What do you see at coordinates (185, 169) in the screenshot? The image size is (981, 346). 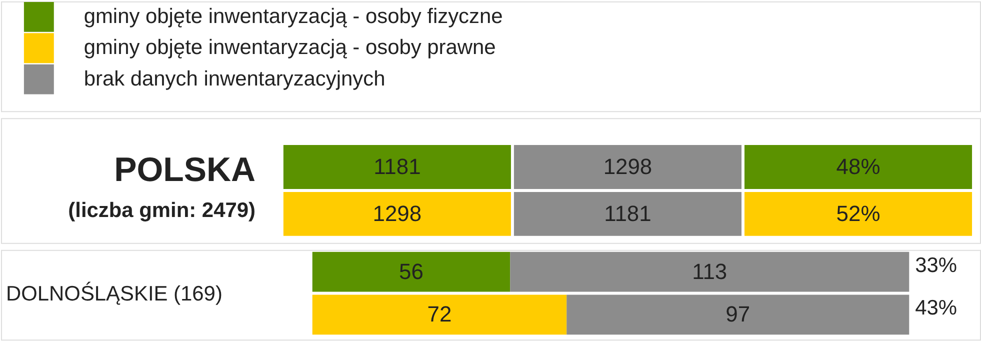 I see `chart-title: POLSKA` at bounding box center [185, 169].